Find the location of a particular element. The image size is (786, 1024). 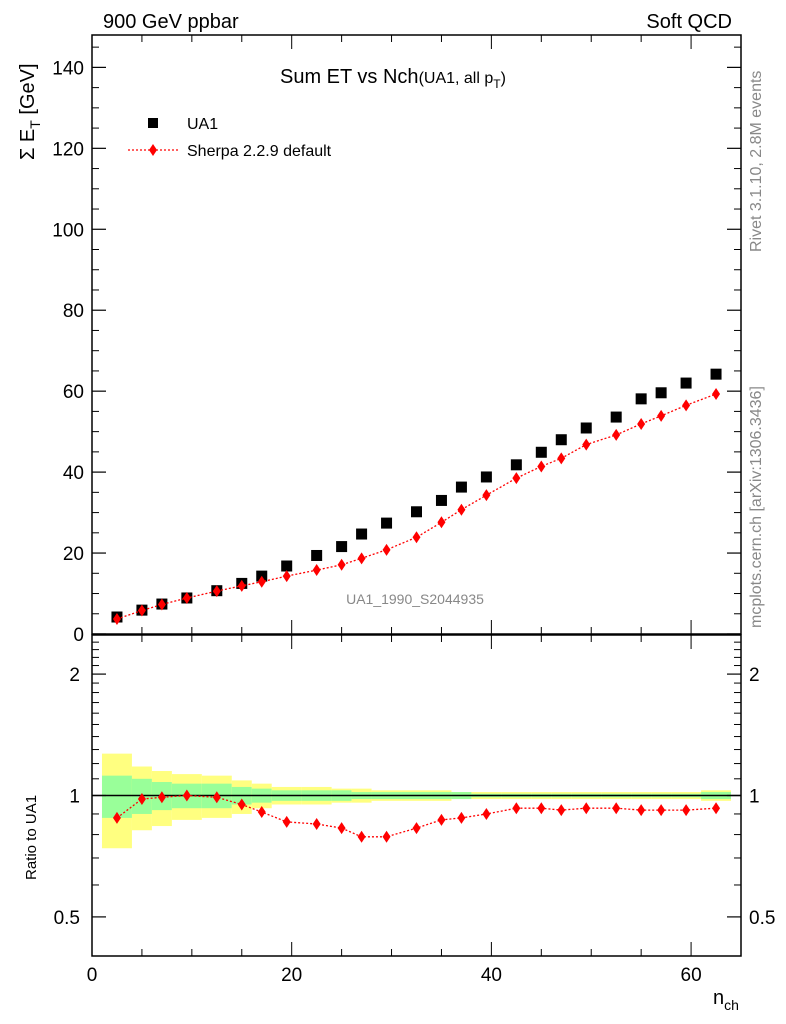

ratio-xtick-label: 20 is located at coordinates (291, 975).